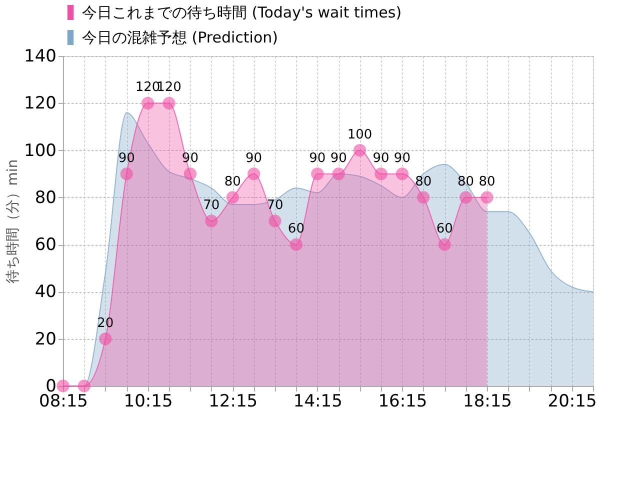 The height and width of the screenshot is (500, 640). Describe the element at coordinates (13, 221) in the screenshot. I see `y-axis-title: 待ち時間（分）min` at that location.